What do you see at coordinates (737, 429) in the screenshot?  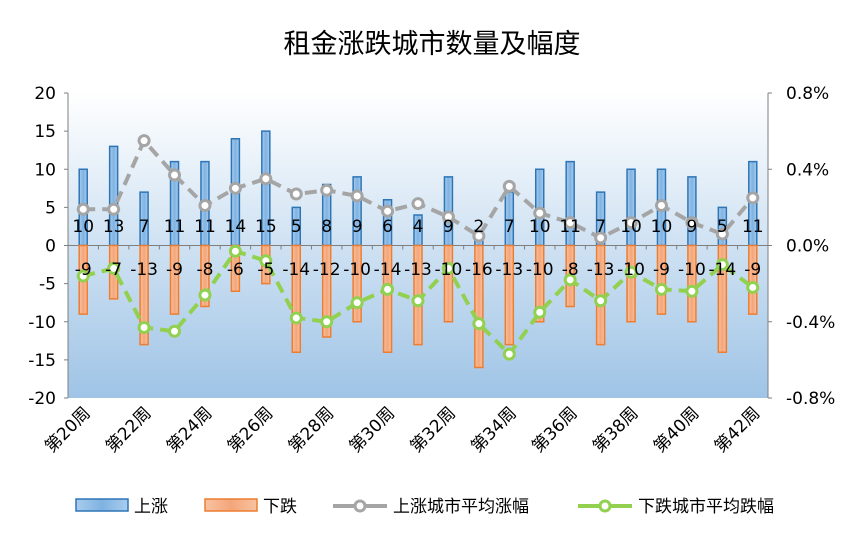 I see `x-tick-label: 第42周` at bounding box center [737, 429].